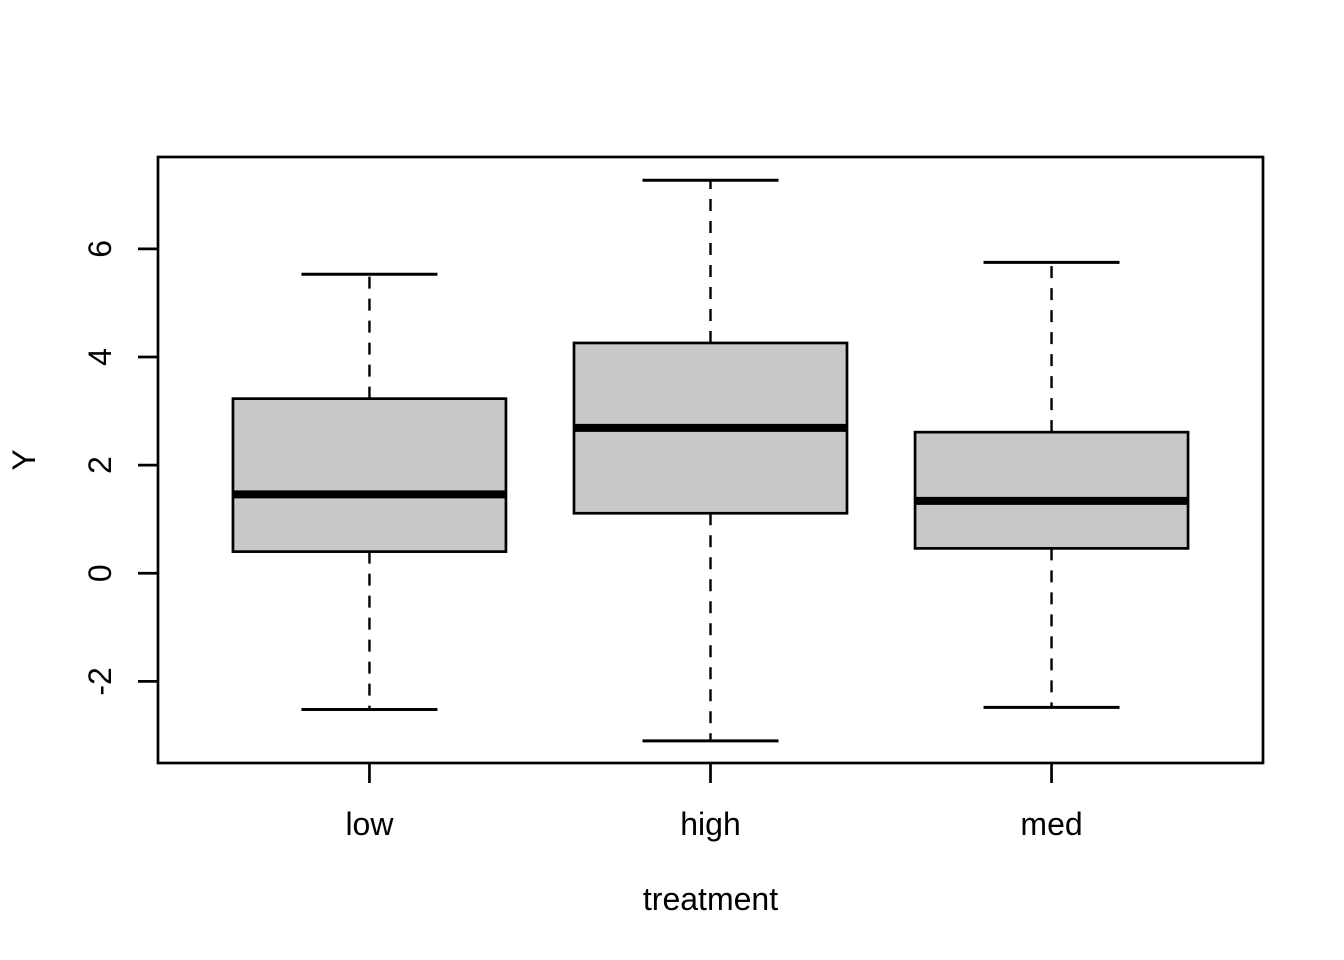 This screenshot has width=1344, height=960. Describe the element at coordinates (710, 824) in the screenshot. I see `x-tick-label-high: high` at that location.